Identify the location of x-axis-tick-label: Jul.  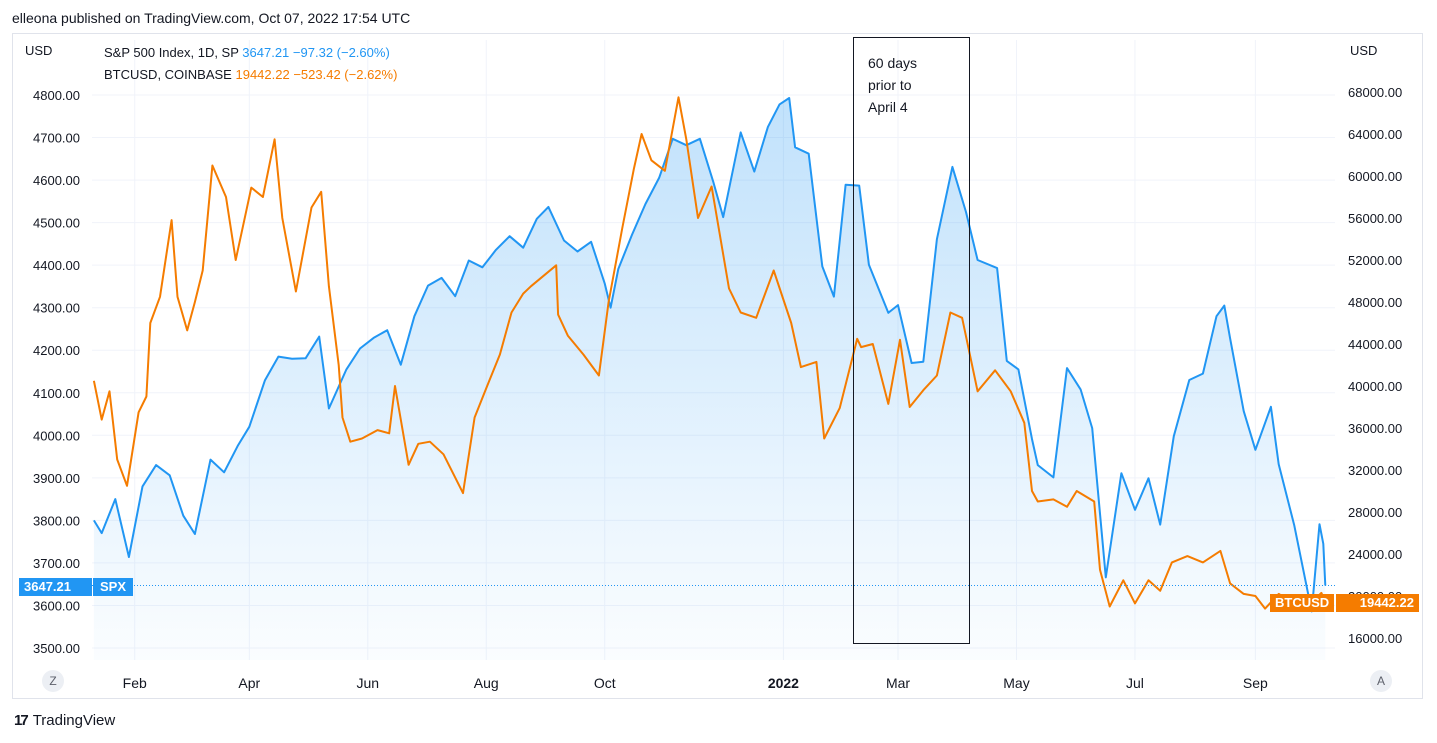
(1135, 683).